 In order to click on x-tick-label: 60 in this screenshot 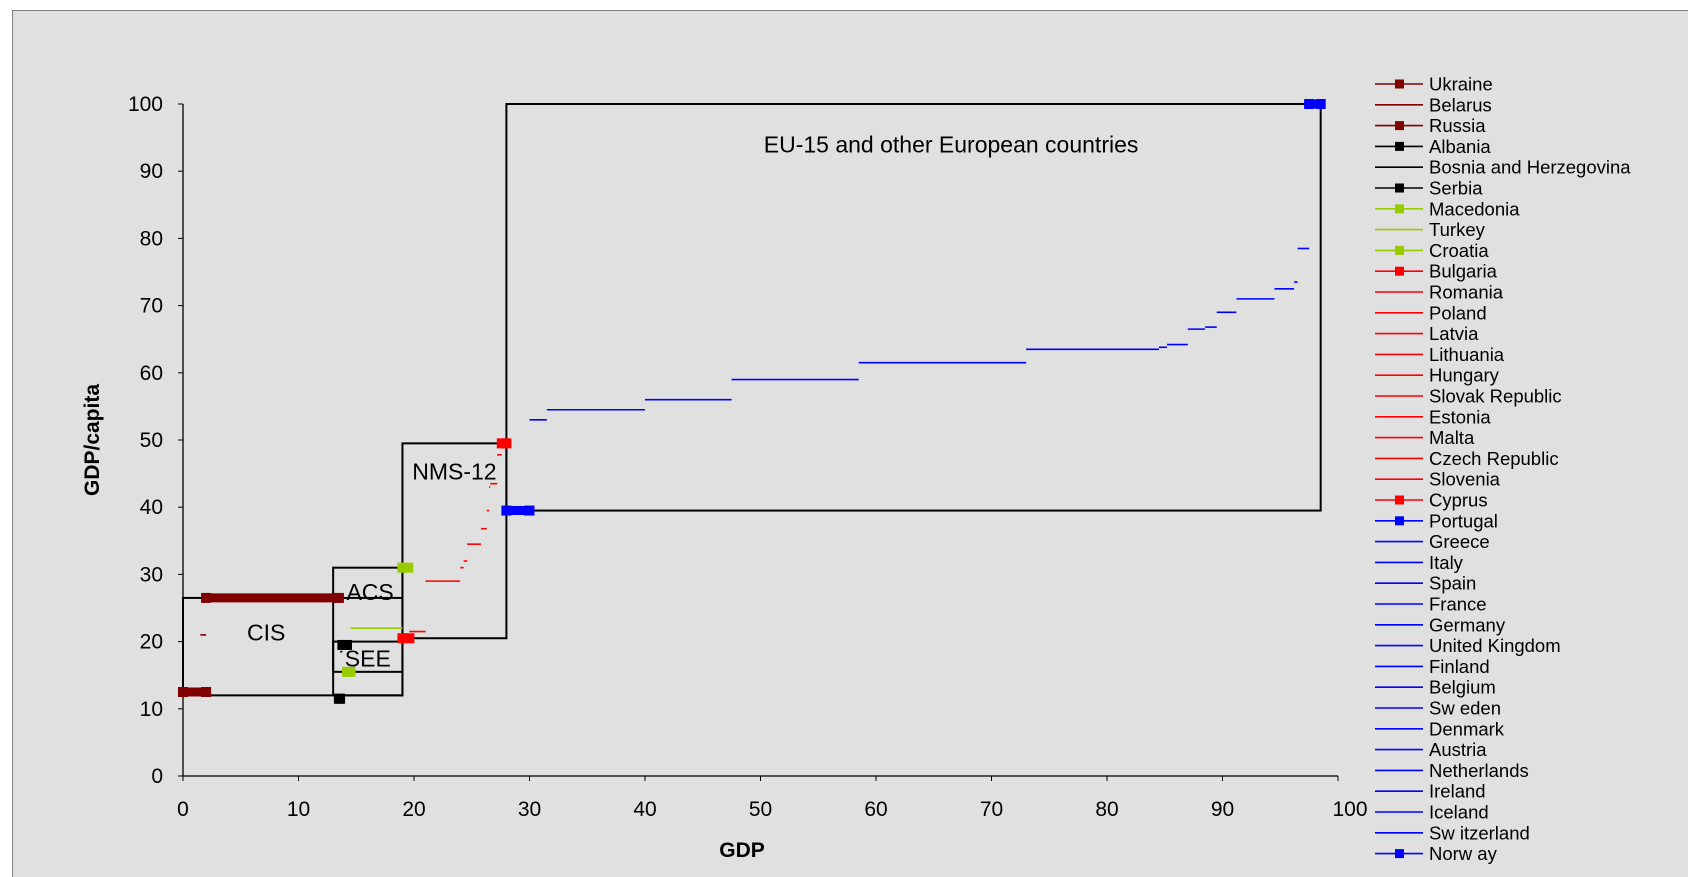, I will do `click(875, 809)`.